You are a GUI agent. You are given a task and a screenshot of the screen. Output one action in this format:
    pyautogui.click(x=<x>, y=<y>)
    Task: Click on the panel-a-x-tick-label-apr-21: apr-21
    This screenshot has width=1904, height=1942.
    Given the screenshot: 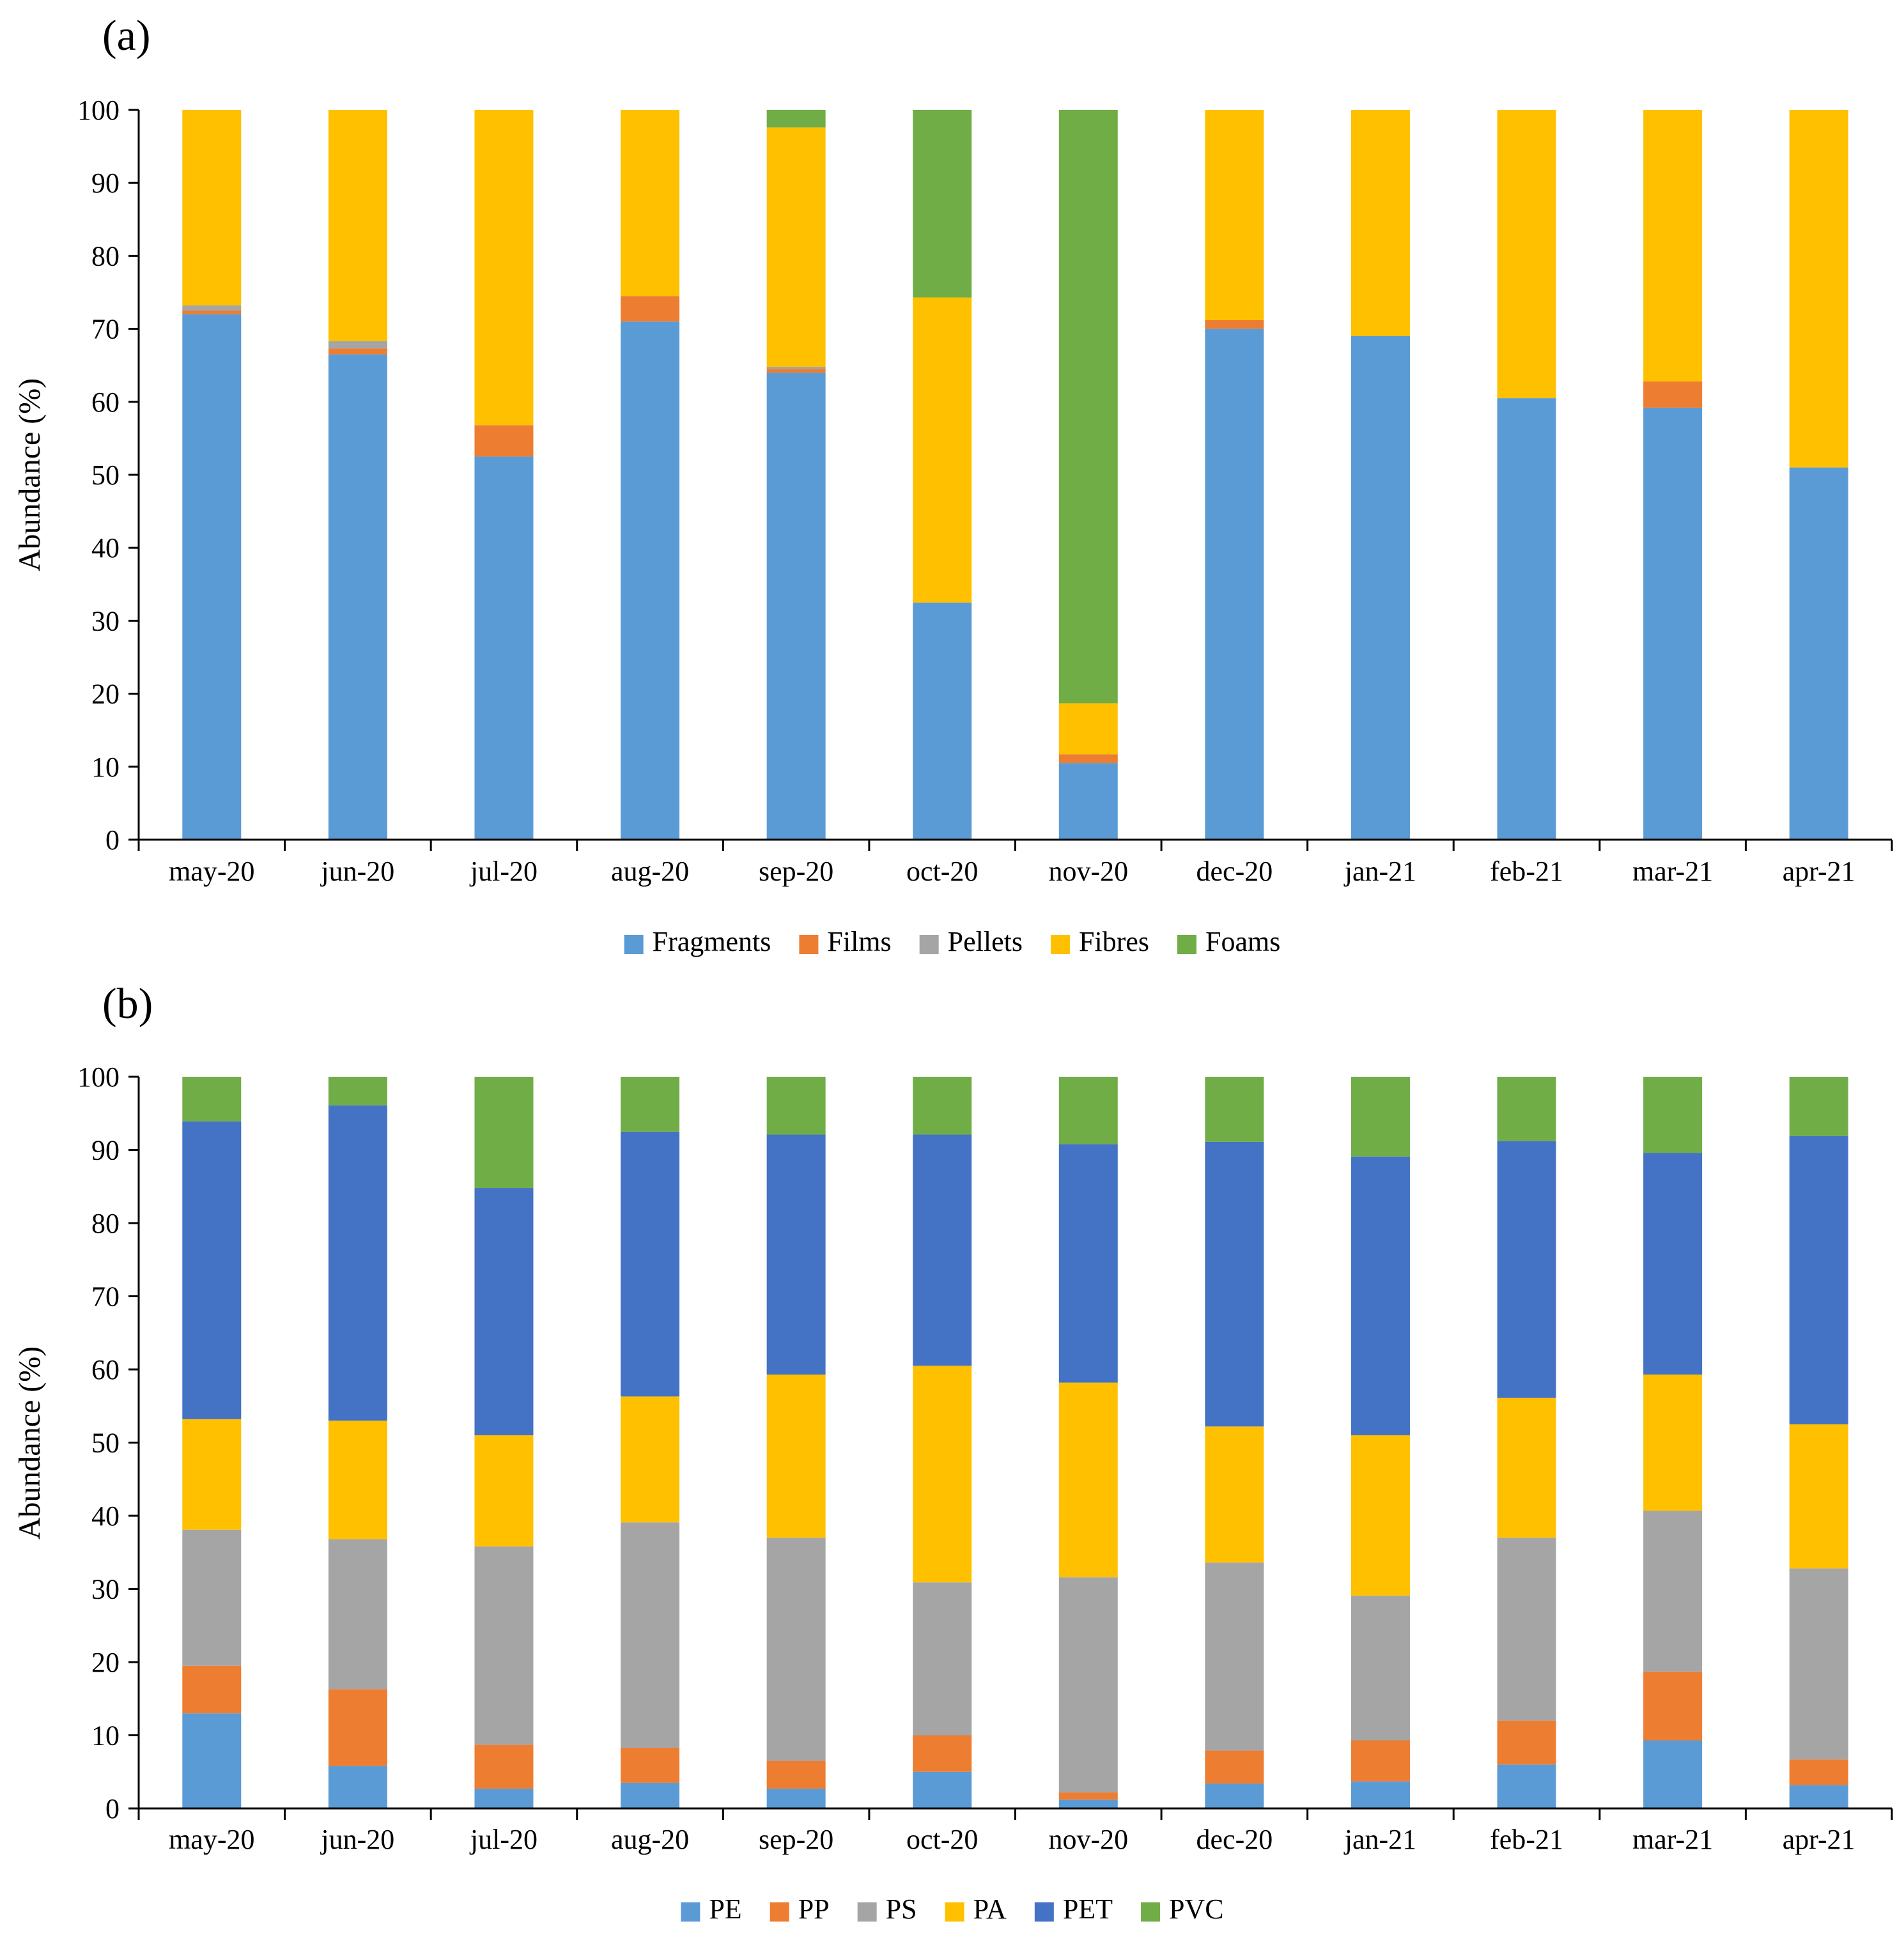 What is the action you would take?
    pyautogui.click(x=1819, y=871)
    